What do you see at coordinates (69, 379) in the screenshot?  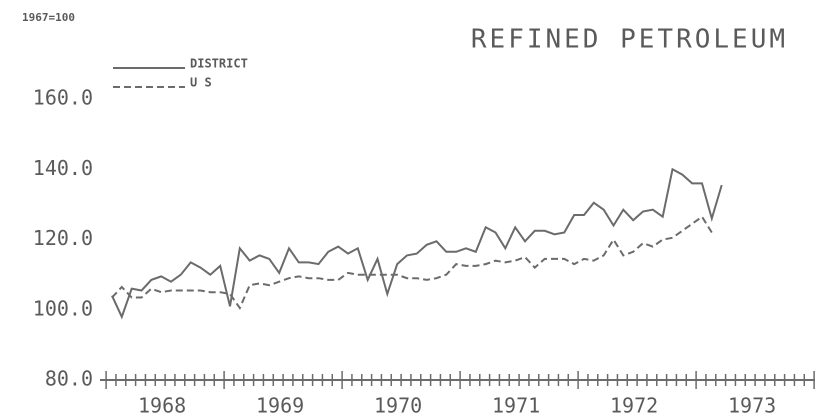 I see `y-tick-label: 80.0` at bounding box center [69, 379].